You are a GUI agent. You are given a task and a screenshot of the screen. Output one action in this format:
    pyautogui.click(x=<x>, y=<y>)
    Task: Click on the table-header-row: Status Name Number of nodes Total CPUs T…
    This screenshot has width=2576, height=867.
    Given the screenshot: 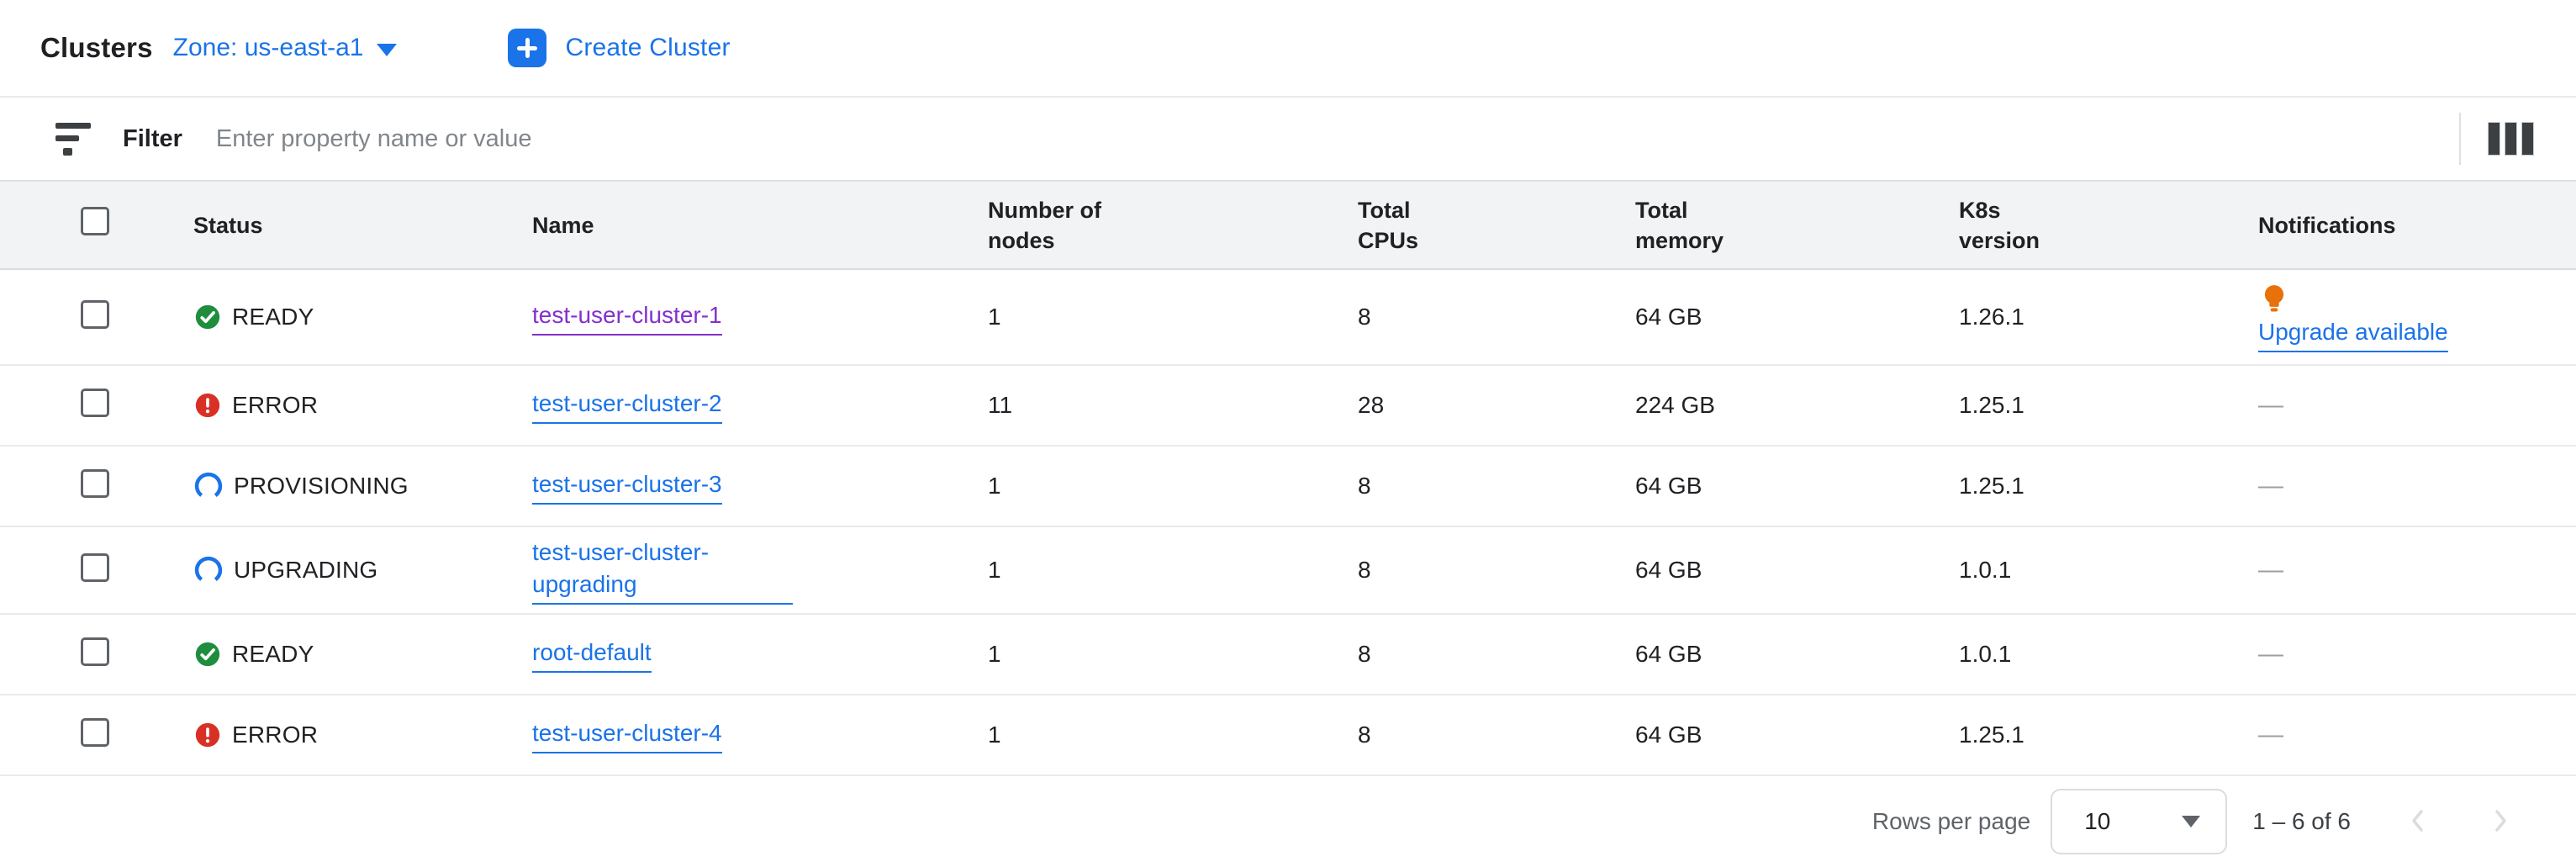 What is the action you would take?
    pyautogui.click(x=1288, y=226)
    